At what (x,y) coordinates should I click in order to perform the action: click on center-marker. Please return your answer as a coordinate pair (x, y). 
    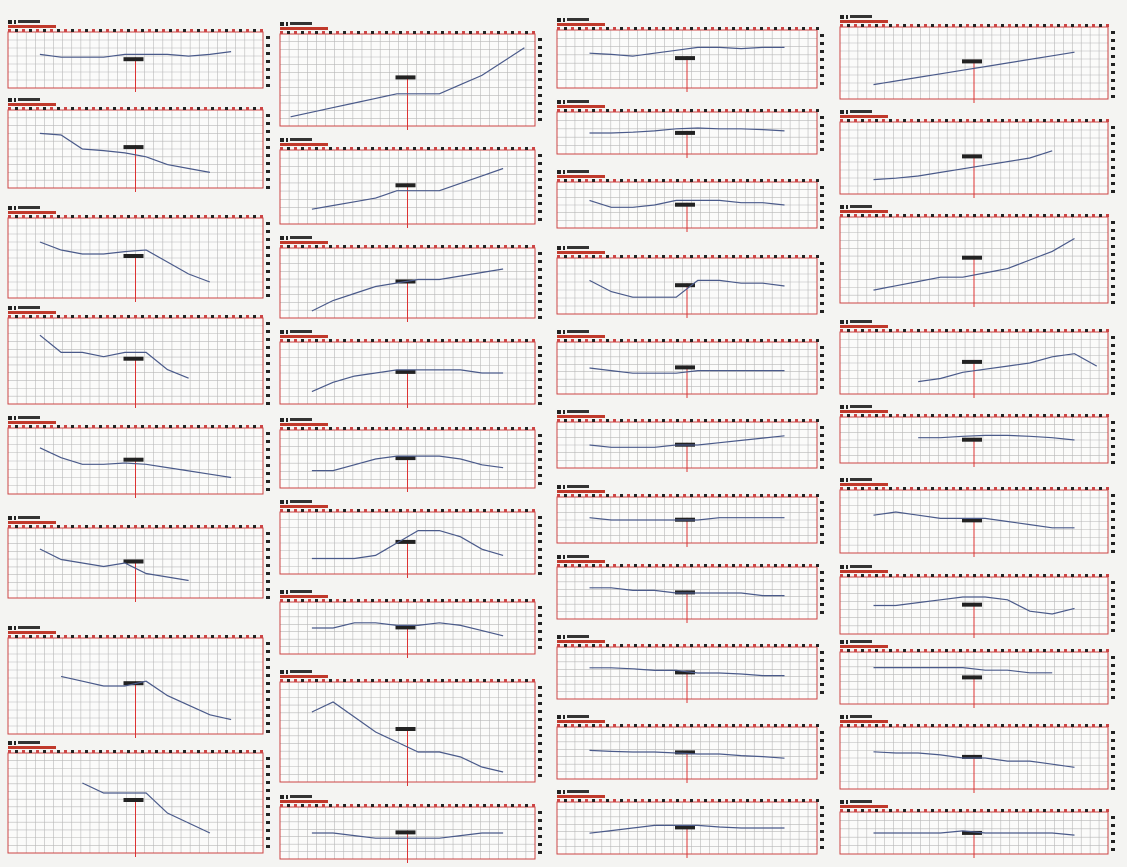
    Looking at the image, I should click on (133, 256).